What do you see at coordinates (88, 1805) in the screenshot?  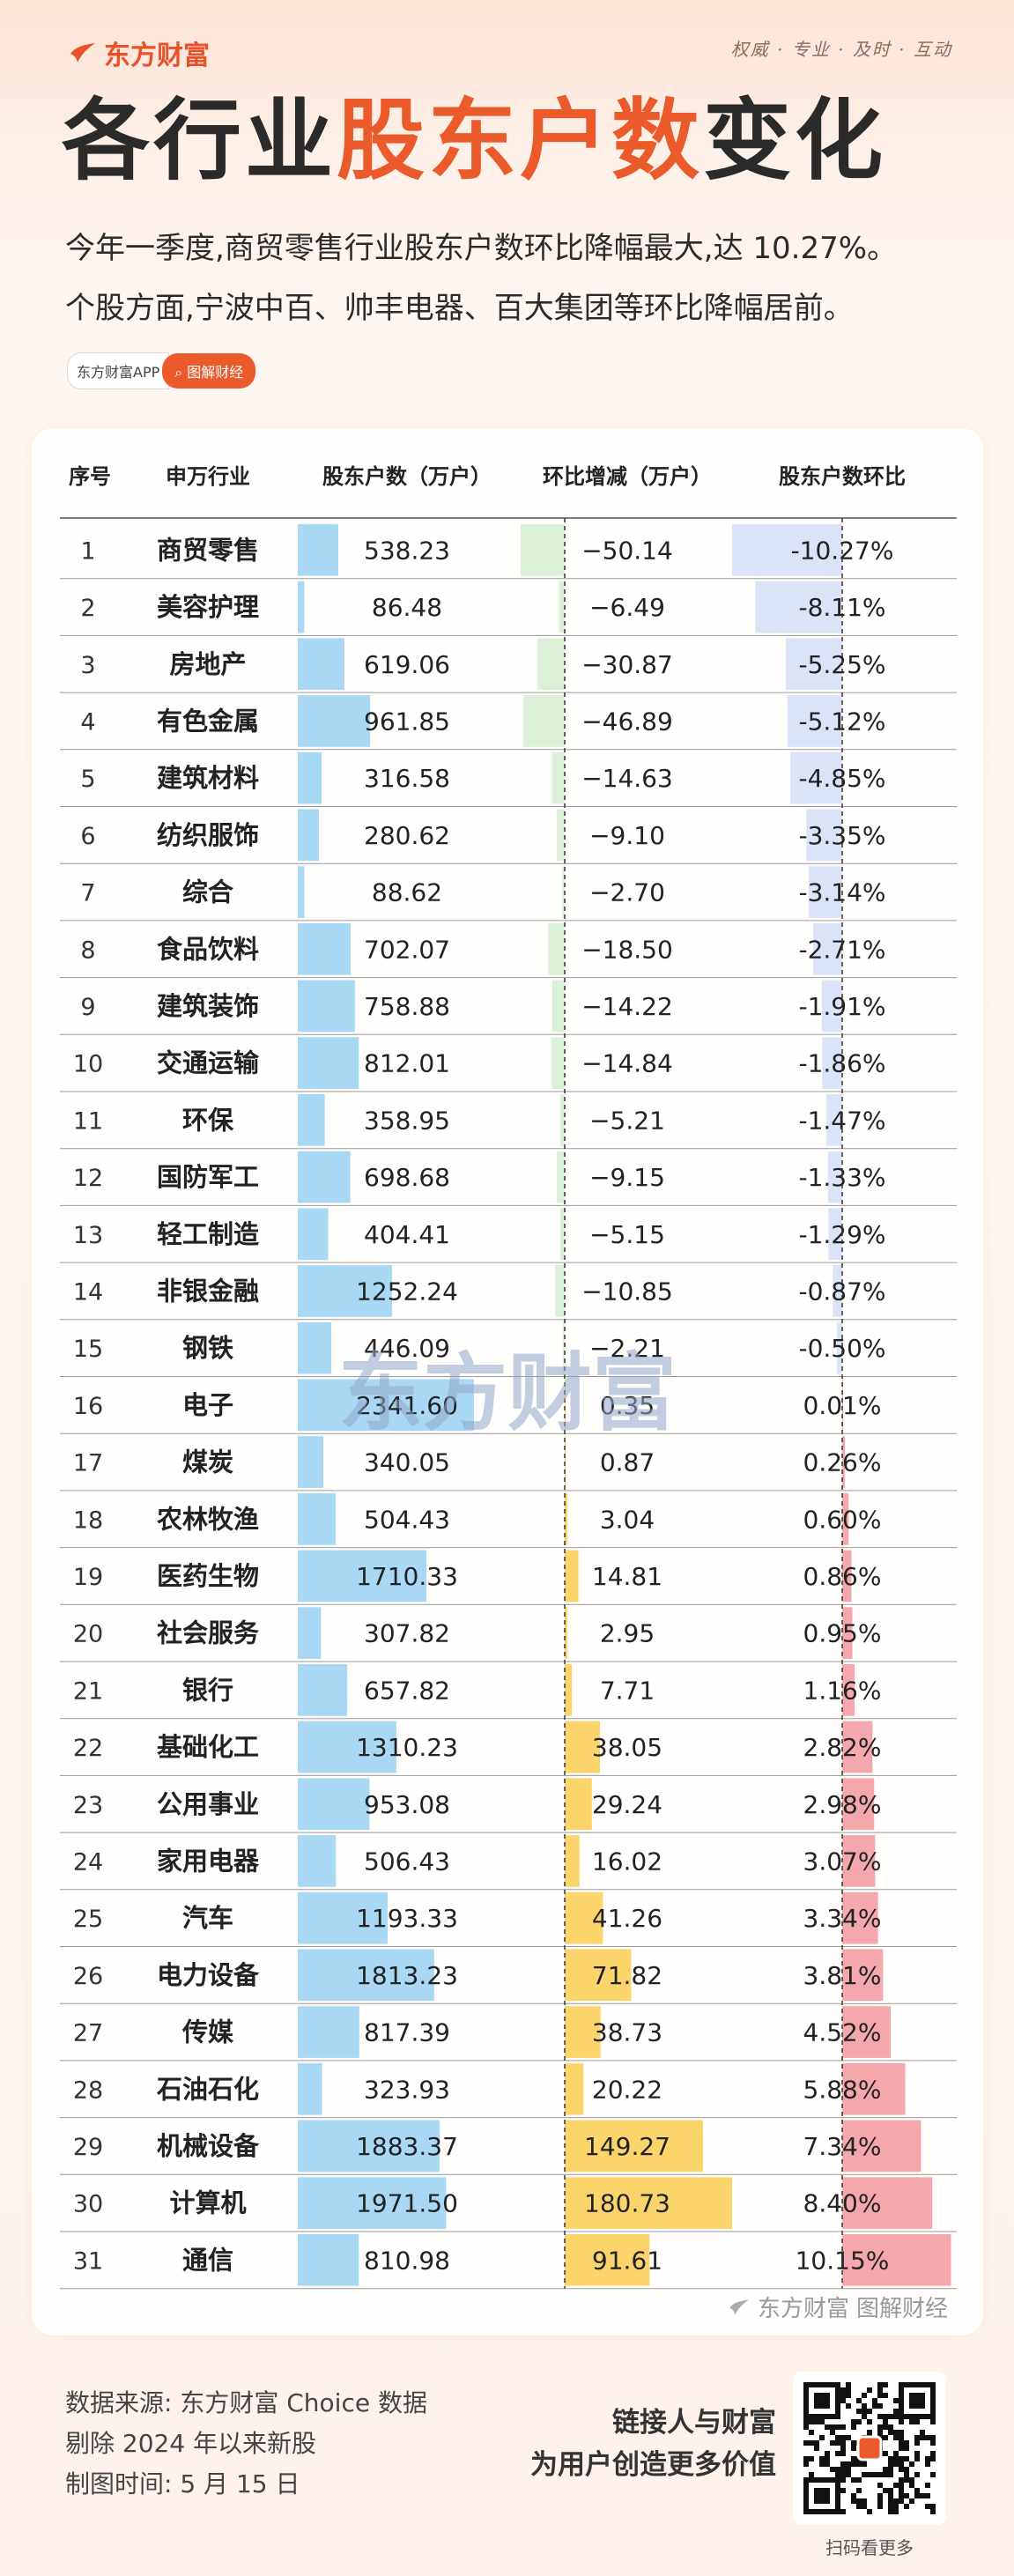 I see `row-rank: 23` at bounding box center [88, 1805].